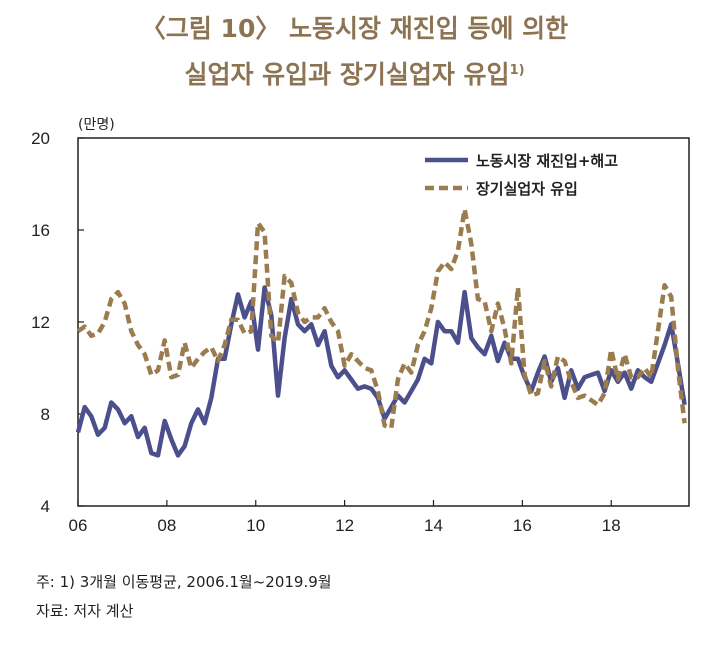 The width and height of the screenshot is (709, 649). What do you see at coordinates (45, 414) in the screenshot?
I see `y-tick-label: 8` at bounding box center [45, 414].